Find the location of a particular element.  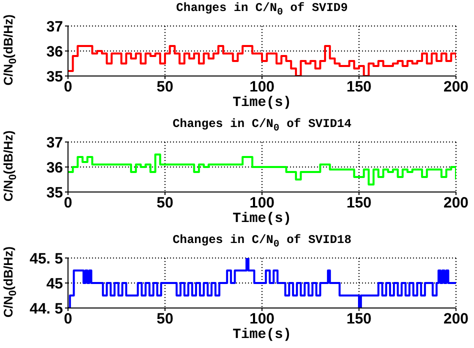

y-tick-label: 44. 5 is located at coordinates (46, 309).